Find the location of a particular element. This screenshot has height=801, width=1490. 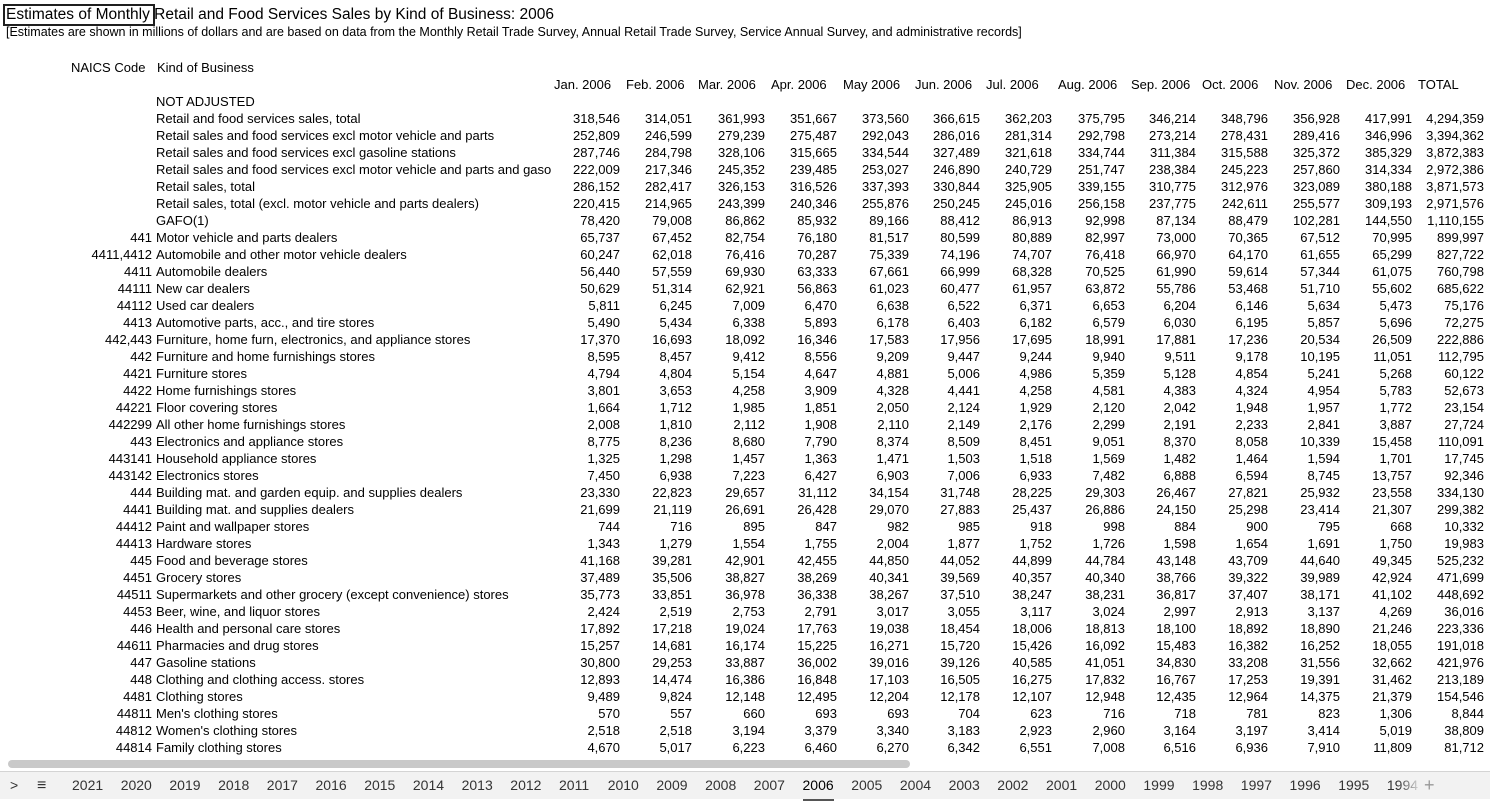

total-value-cell: 10,332 is located at coordinates (1464, 526).